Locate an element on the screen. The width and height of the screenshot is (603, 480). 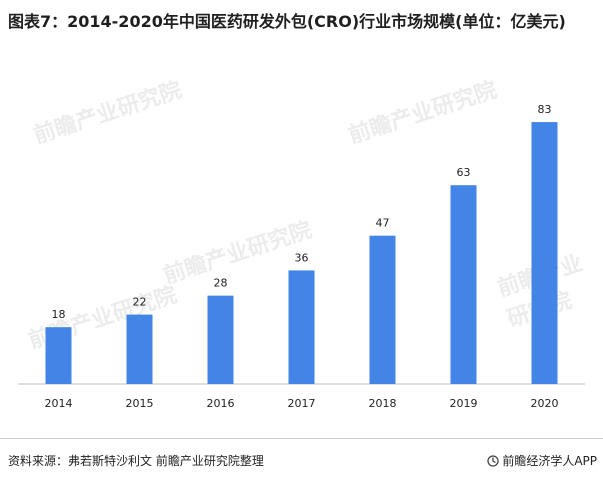
x-tick-label-2019: 2019 is located at coordinates (464, 403).